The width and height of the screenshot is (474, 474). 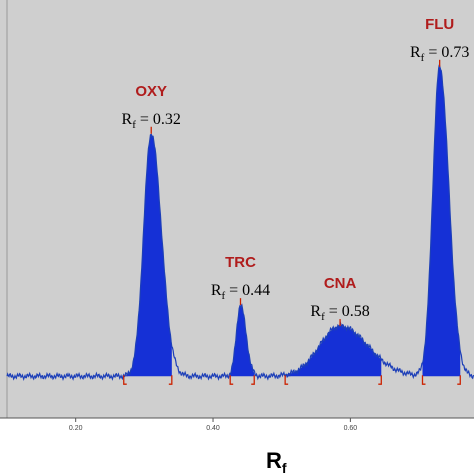 What do you see at coordinates (158, 119) in the screenshot?
I see `rf-value: = 0.32` at bounding box center [158, 119].